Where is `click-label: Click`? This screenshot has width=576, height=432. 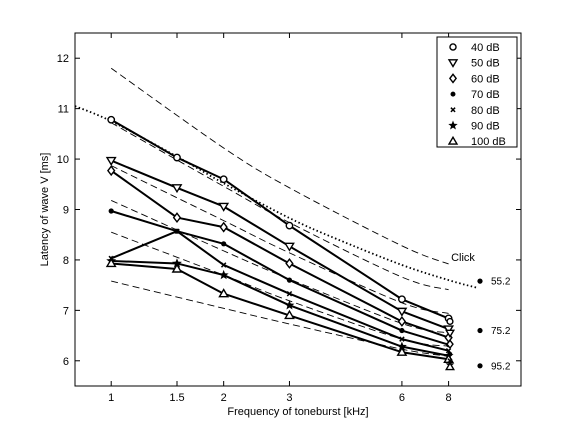
click-label: Click is located at coordinates (463, 258).